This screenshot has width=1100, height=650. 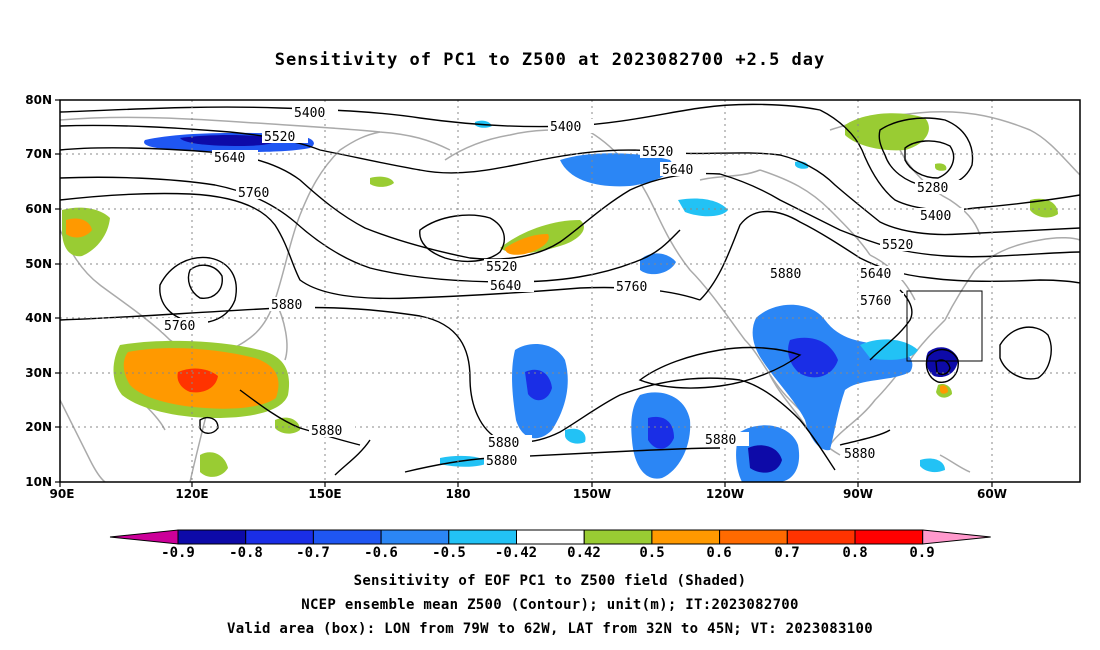 What do you see at coordinates (38, 427) in the screenshot?
I see `lat-label: 20N` at bounding box center [38, 427].